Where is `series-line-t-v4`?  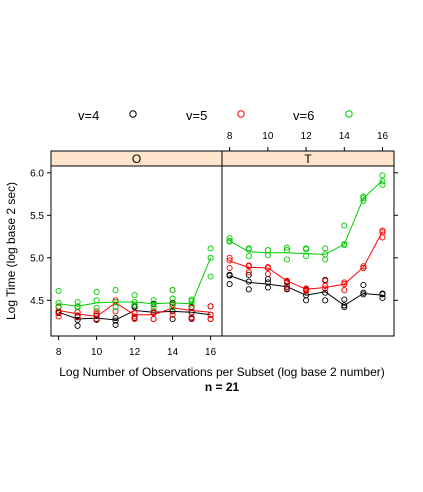
series-line-t-v4 is located at coordinates (306, 291).